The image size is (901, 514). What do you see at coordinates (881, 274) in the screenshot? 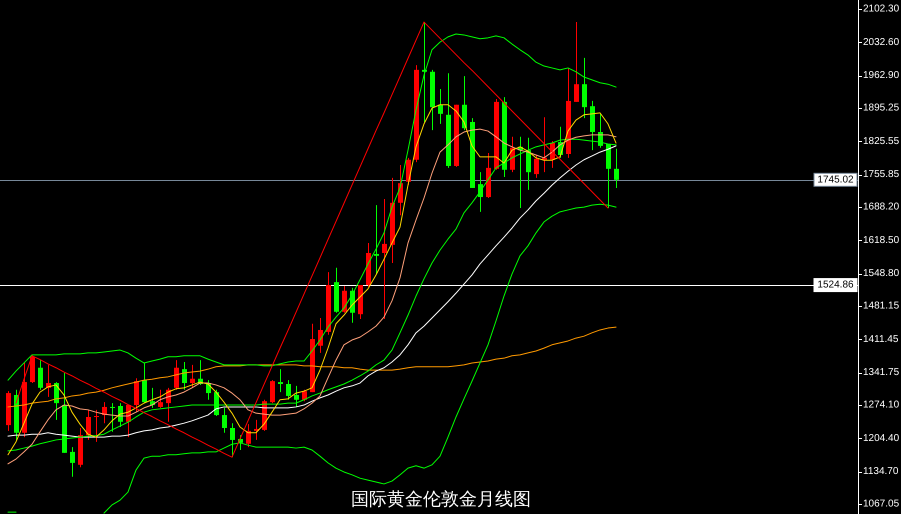
I see `y-tick-label: 1548.80` at bounding box center [881, 274].